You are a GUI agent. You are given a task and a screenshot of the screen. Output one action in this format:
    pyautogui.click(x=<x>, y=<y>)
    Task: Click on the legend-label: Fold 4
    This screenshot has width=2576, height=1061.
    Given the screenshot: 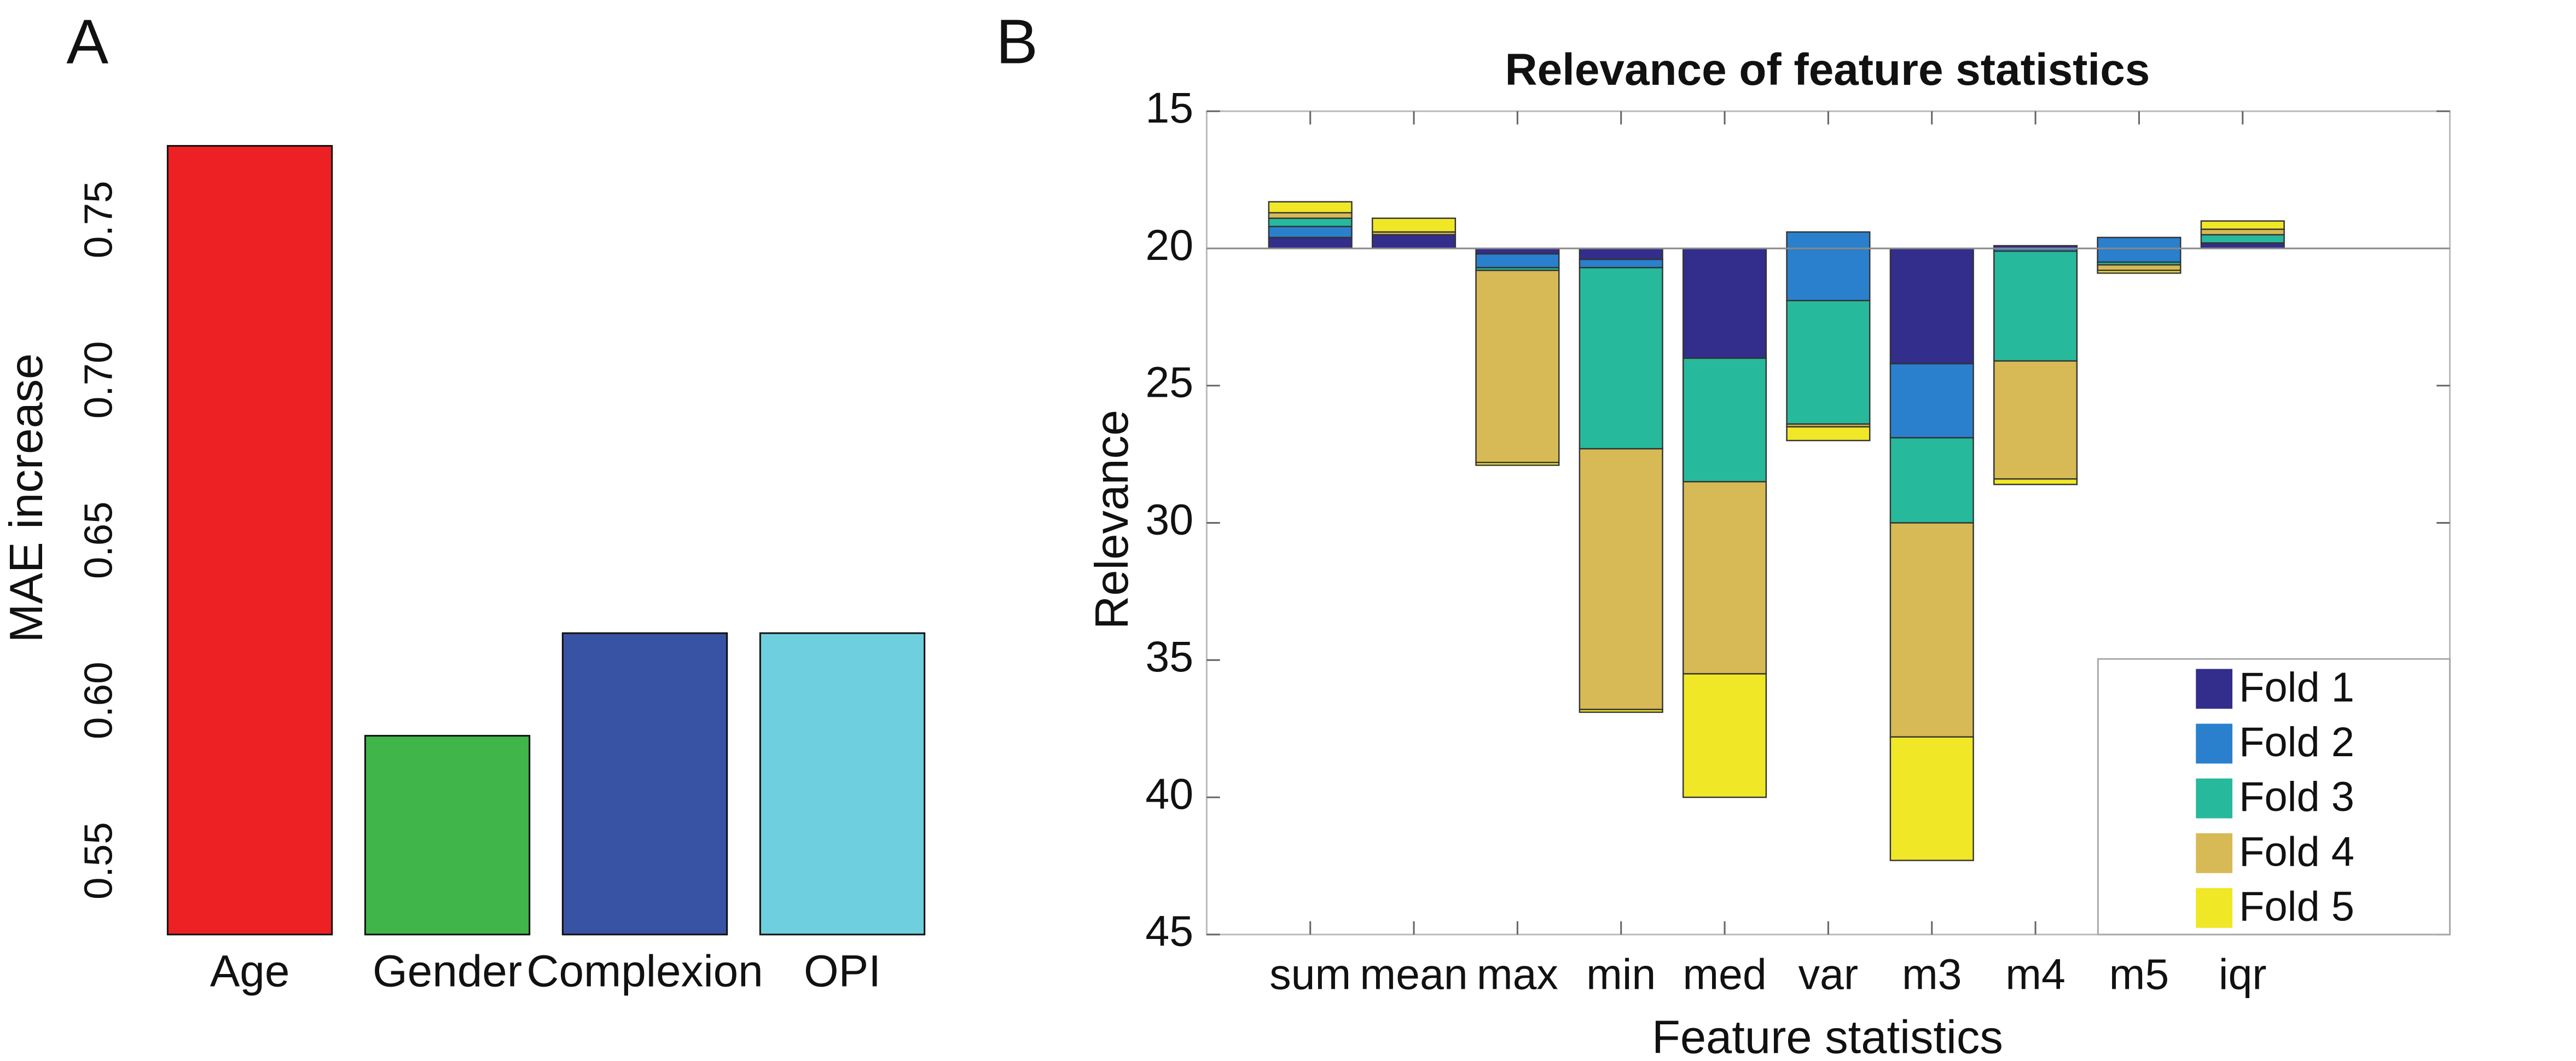 What is the action you would take?
    pyautogui.click(x=2297, y=852)
    